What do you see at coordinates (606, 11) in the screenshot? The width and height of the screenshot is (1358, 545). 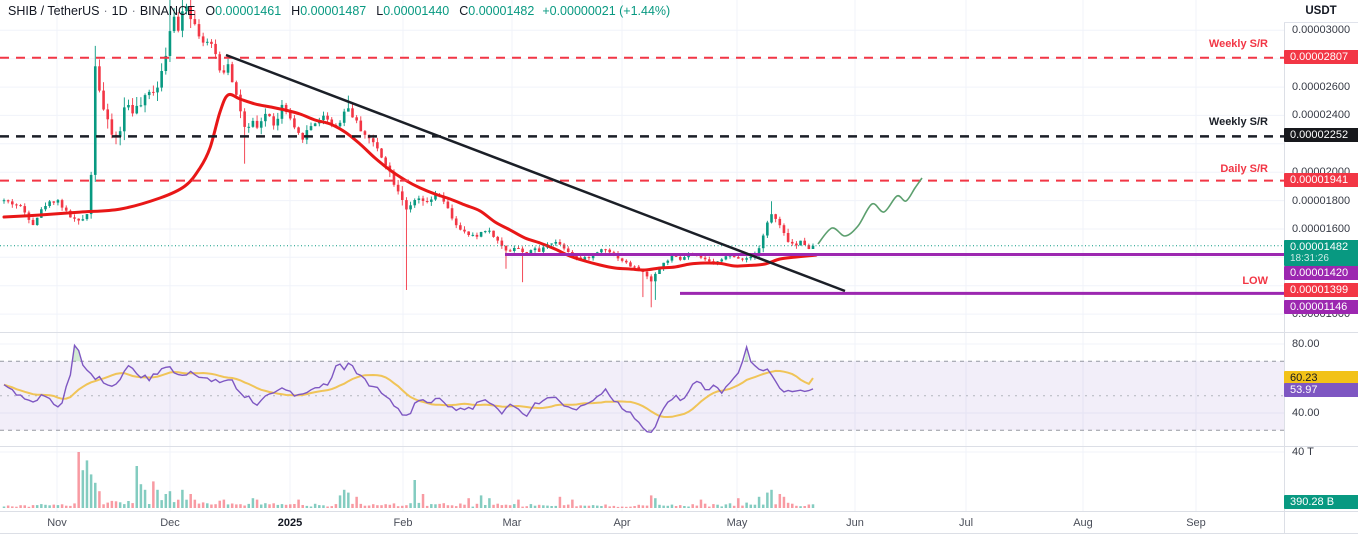 I see `change-value: +0.00000021 (+1.44%)` at bounding box center [606, 11].